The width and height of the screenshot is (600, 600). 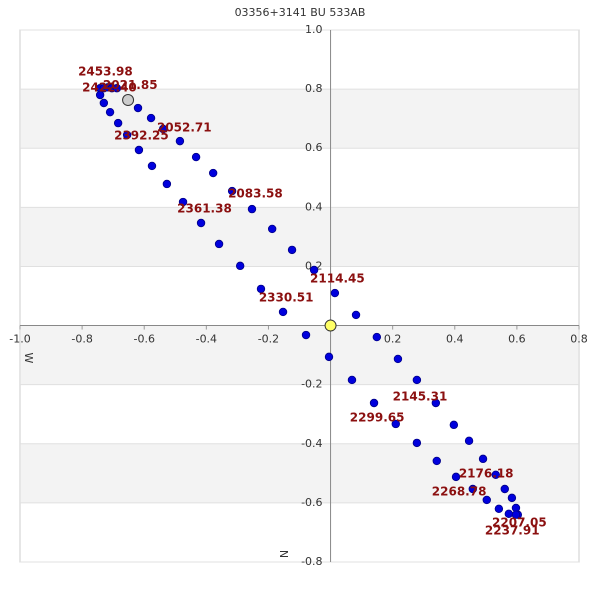 I want to click on y-tick-label: 0.4, so click(x=314, y=206).